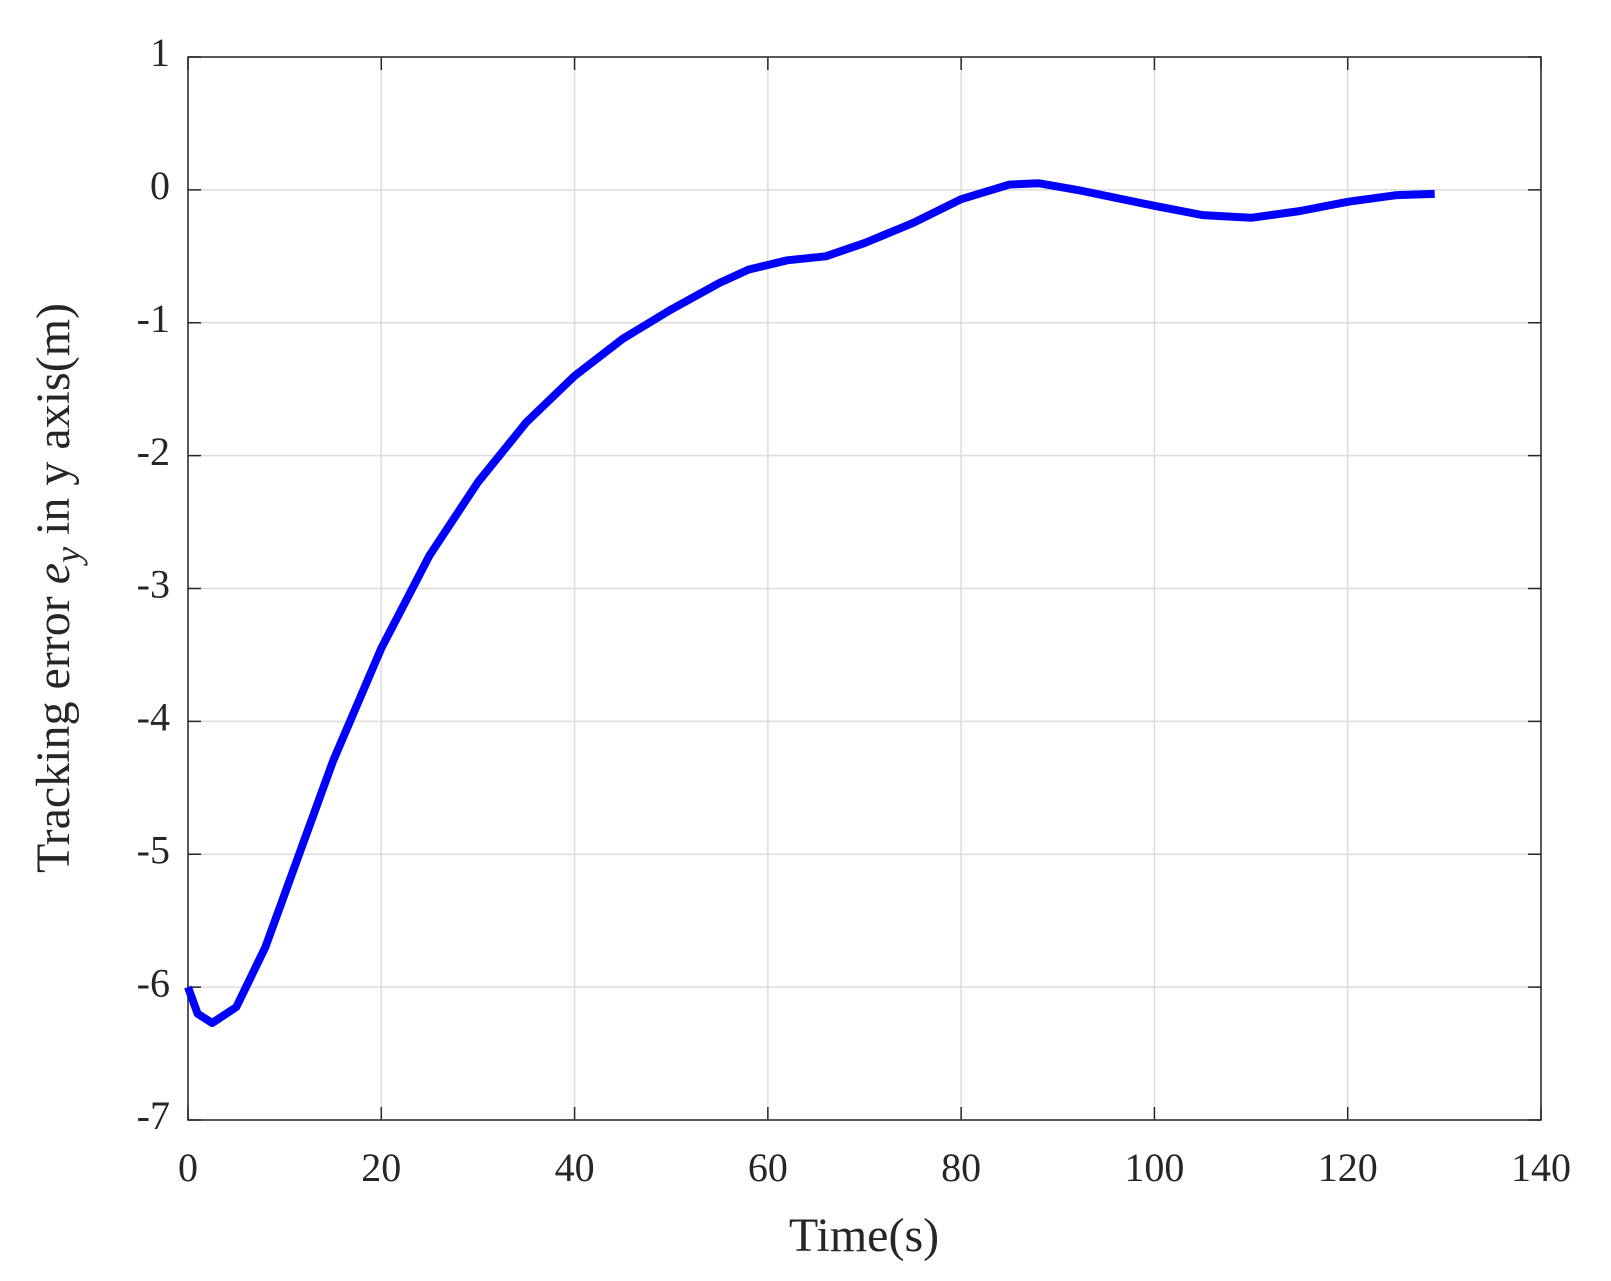 This screenshot has height=1281, width=1611. I want to click on y-tick-label: 1, so click(160, 52).